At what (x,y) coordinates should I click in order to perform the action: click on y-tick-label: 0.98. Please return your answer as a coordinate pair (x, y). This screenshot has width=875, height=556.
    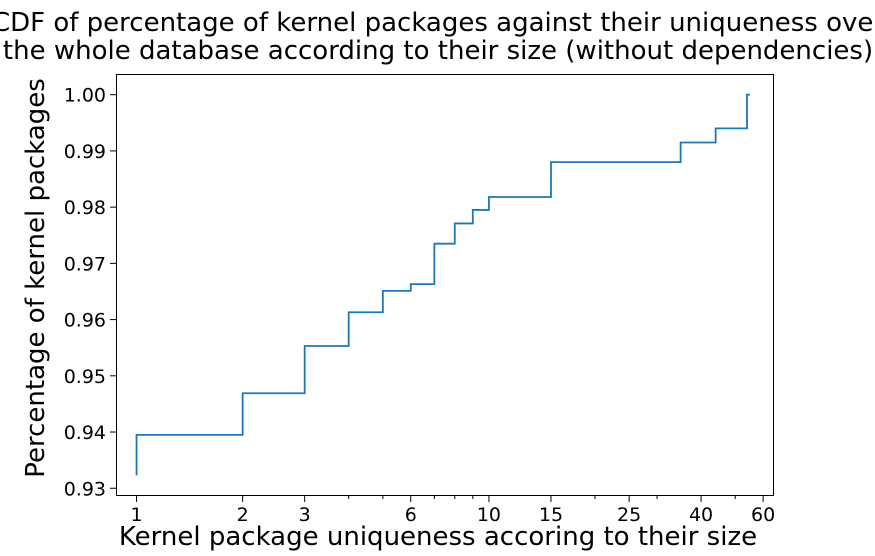
    Looking at the image, I should click on (85, 208).